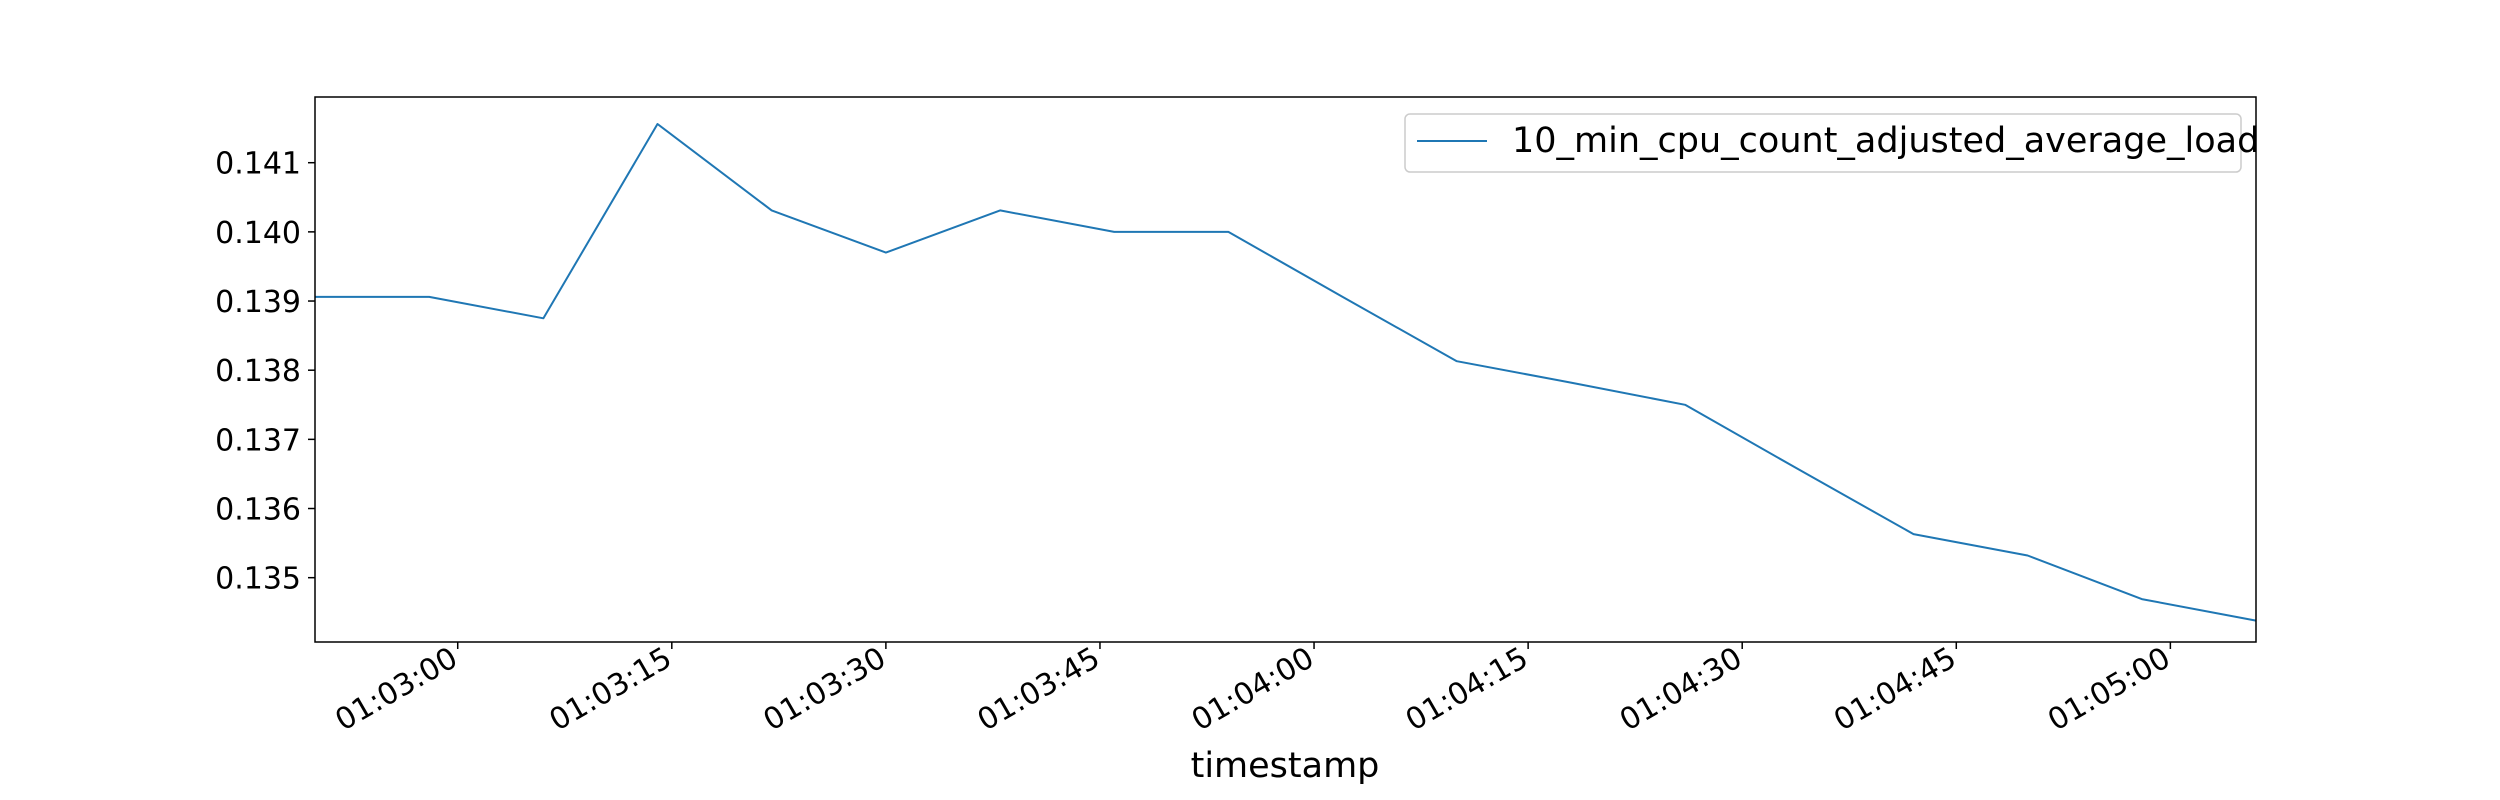 Image resolution: width=2500 pixels, height=800 pixels. I want to click on x-tick-label: 01:03:45, so click(1039, 690).